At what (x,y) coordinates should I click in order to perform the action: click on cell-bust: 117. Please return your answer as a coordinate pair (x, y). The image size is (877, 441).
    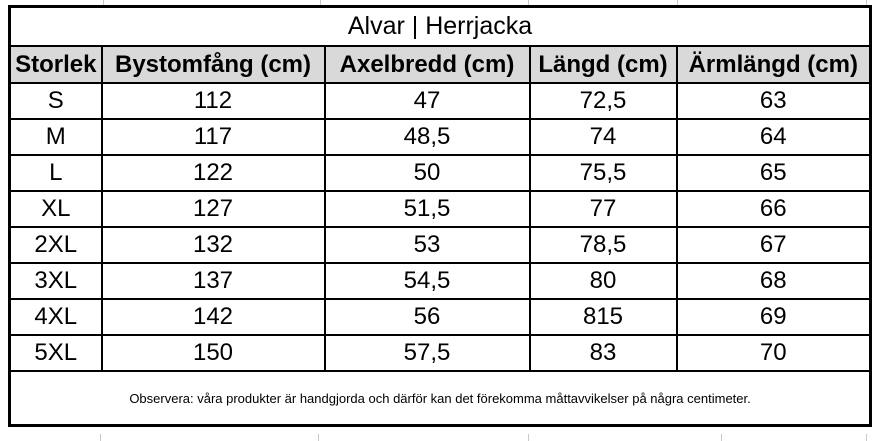
    Looking at the image, I should click on (213, 137).